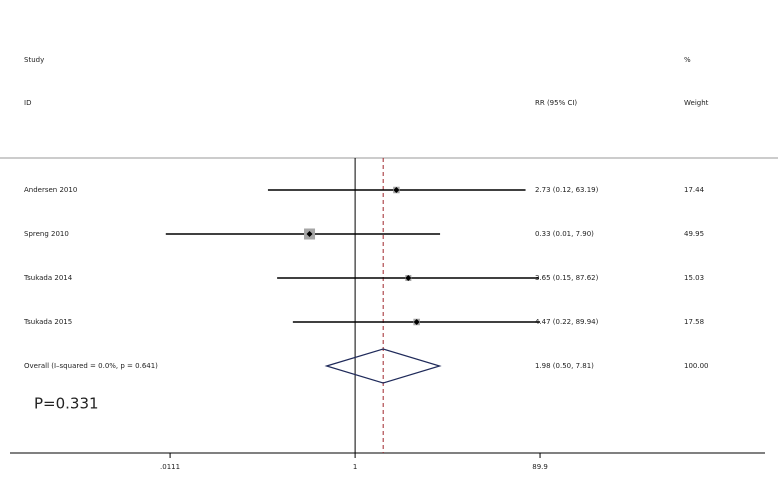  What do you see at coordinates (46, 234) in the screenshot?
I see `study-label: Spreng 2010` at bounding box center [46, 234].